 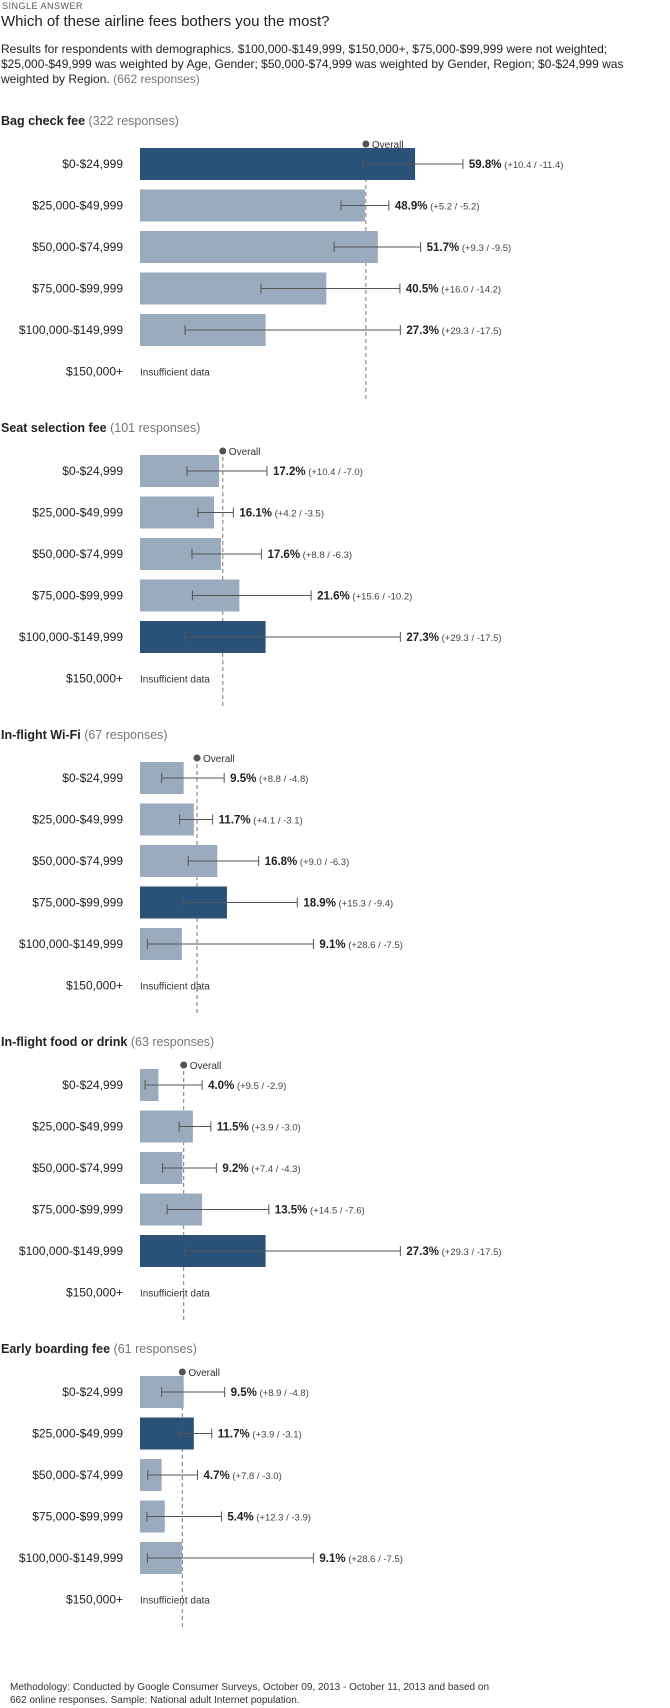 What do you see at coordinates (252, 205) in the screenshot?
I see `bar` at bounding box center [252, 205].